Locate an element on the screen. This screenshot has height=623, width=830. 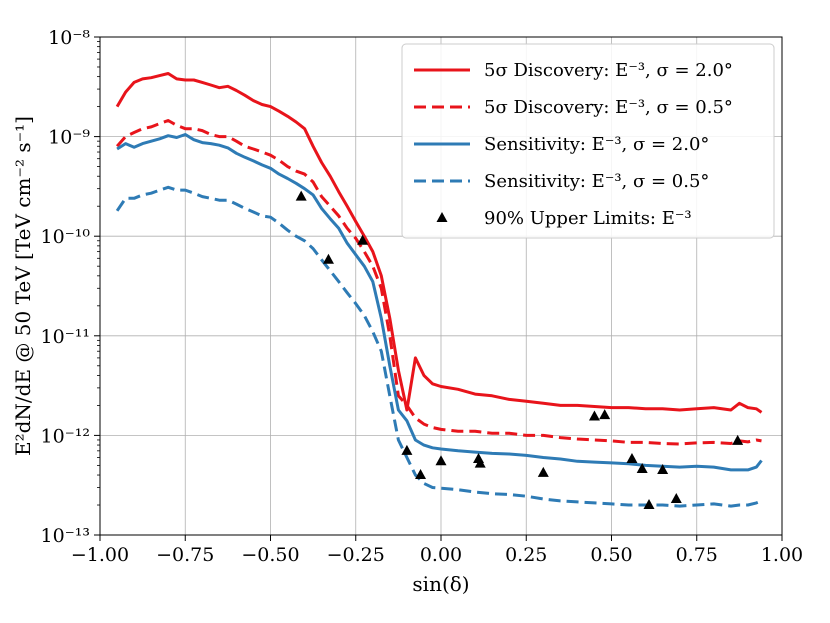
x-tick-label: 1.00 is located at coordinates (782, 555).